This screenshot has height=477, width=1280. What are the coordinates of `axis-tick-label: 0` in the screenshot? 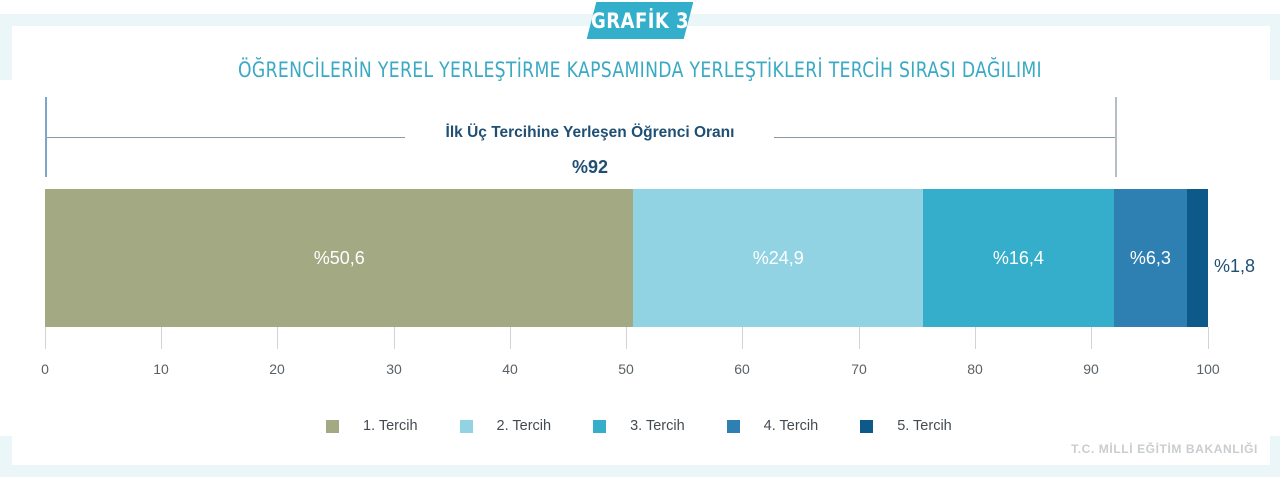 It's located at (45, 369).